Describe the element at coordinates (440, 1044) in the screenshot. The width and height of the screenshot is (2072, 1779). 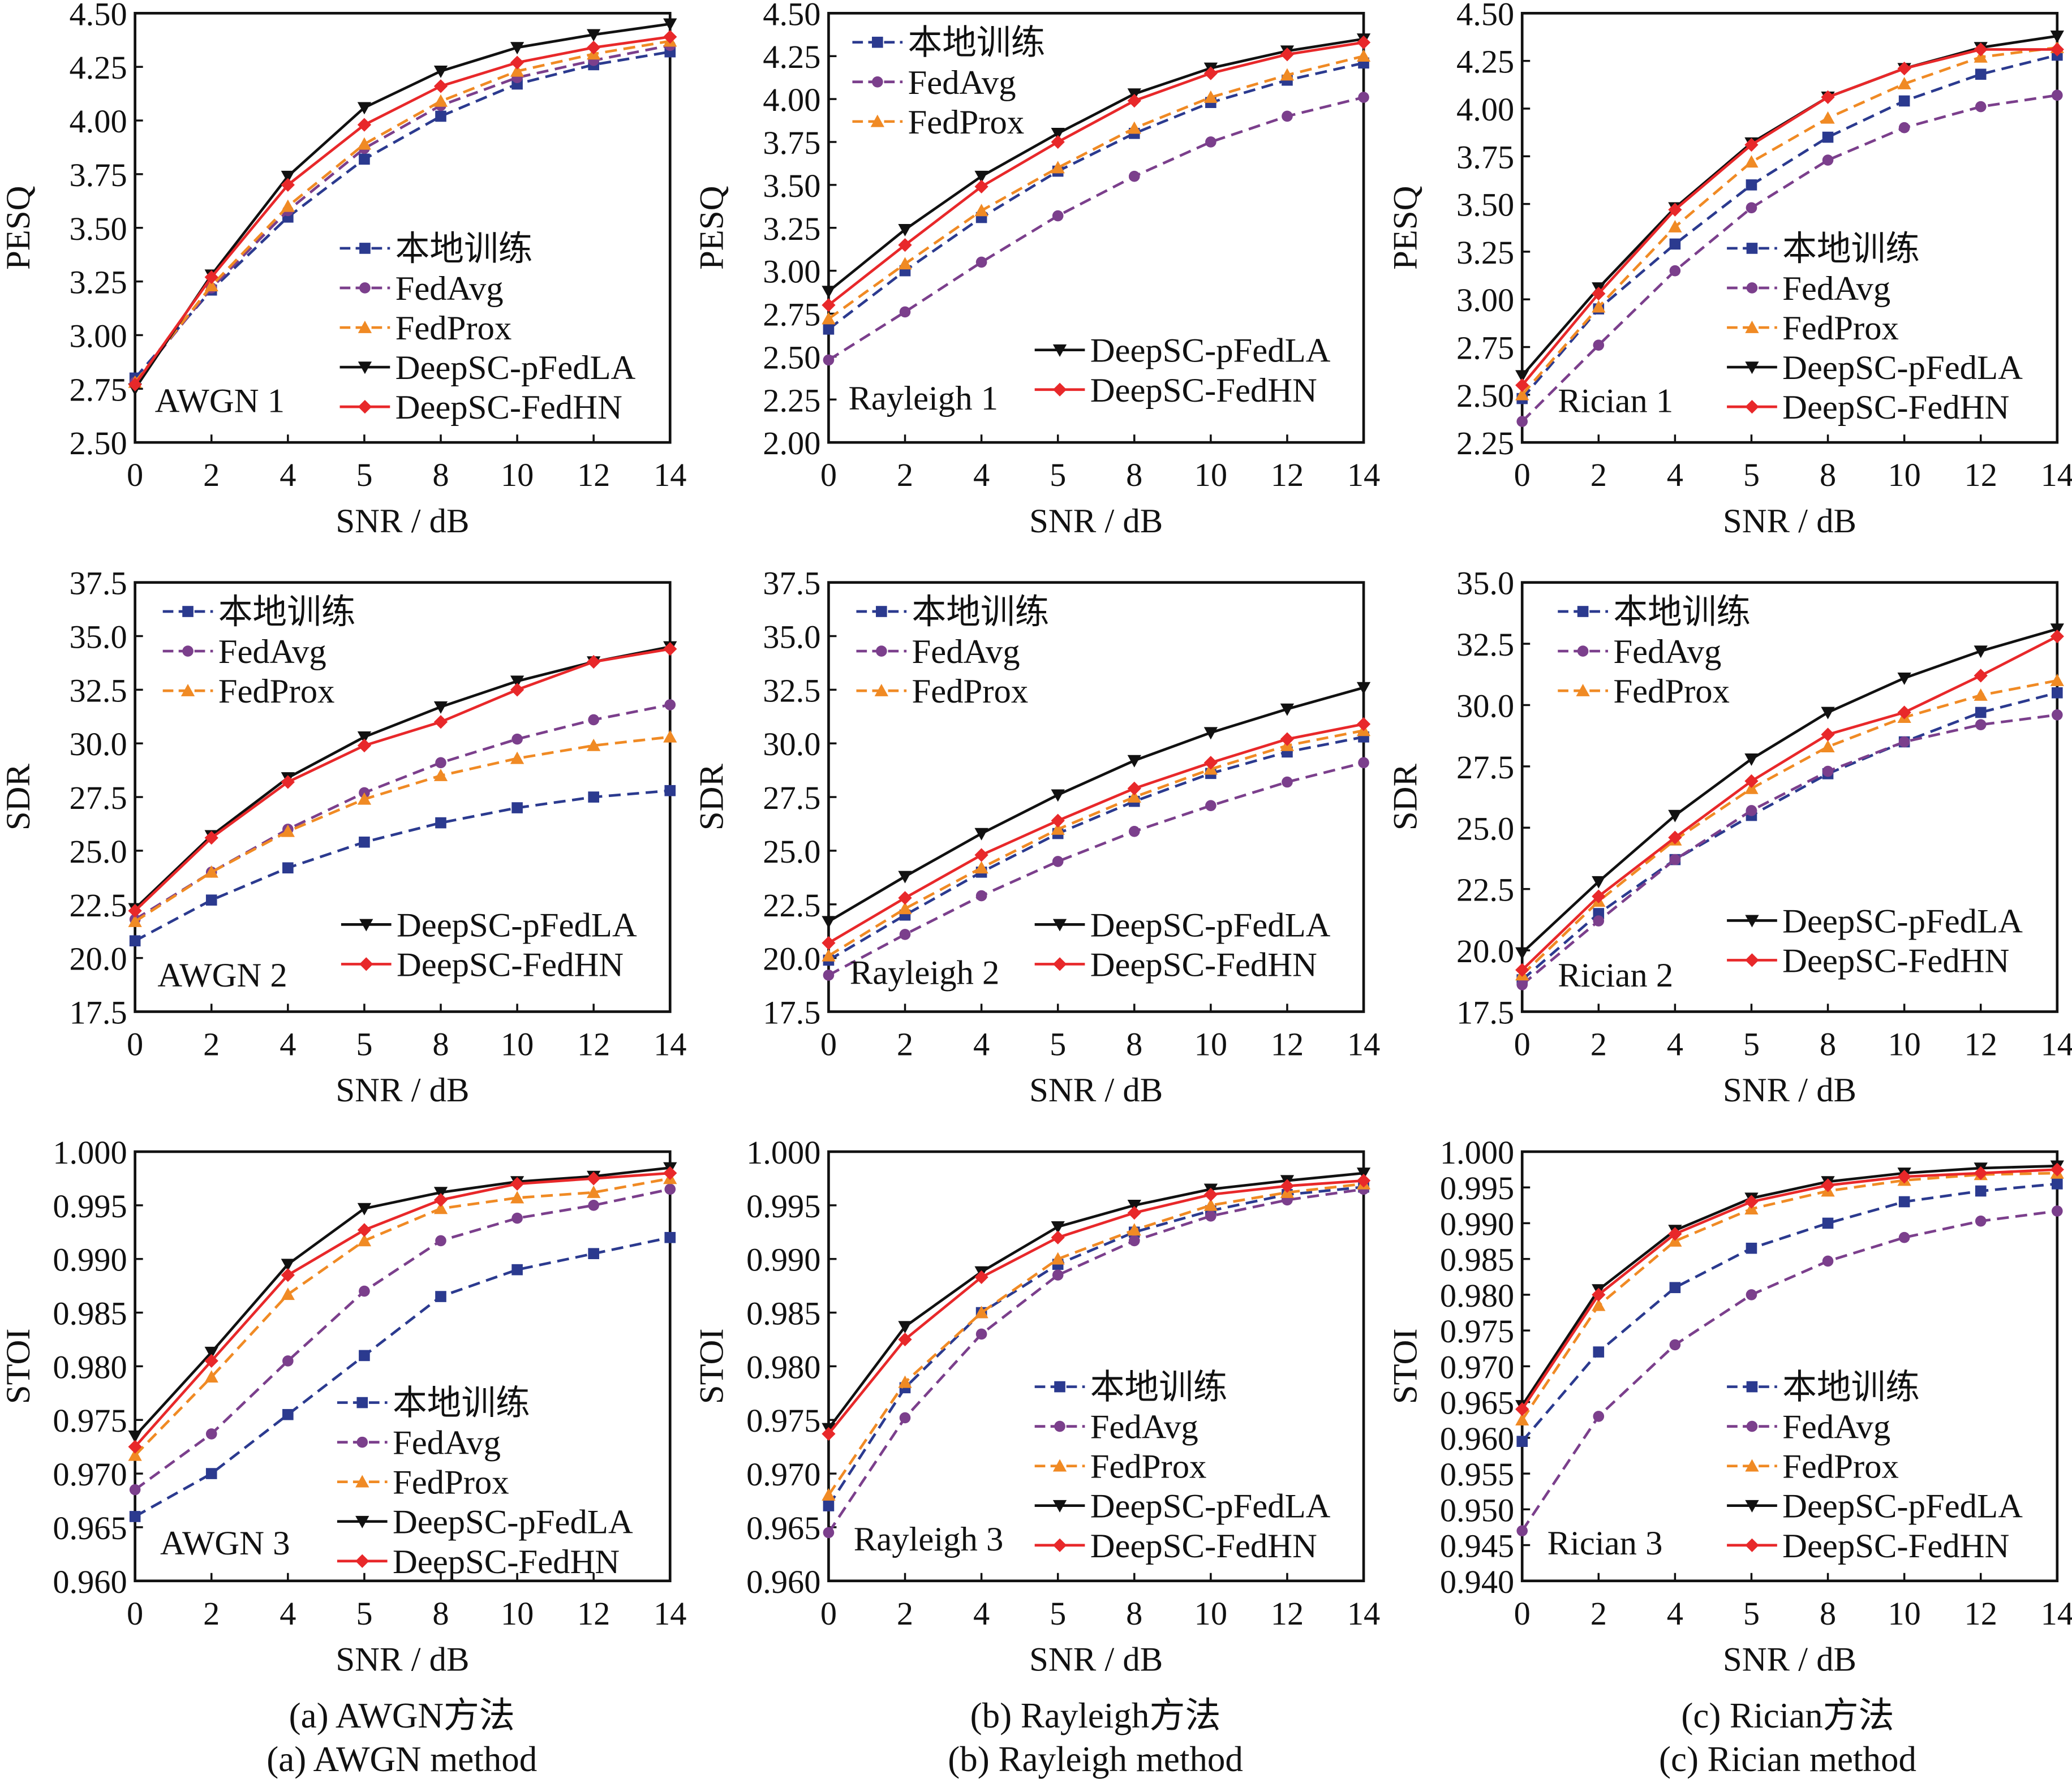
I see `x-tick-label: 8` at that location.